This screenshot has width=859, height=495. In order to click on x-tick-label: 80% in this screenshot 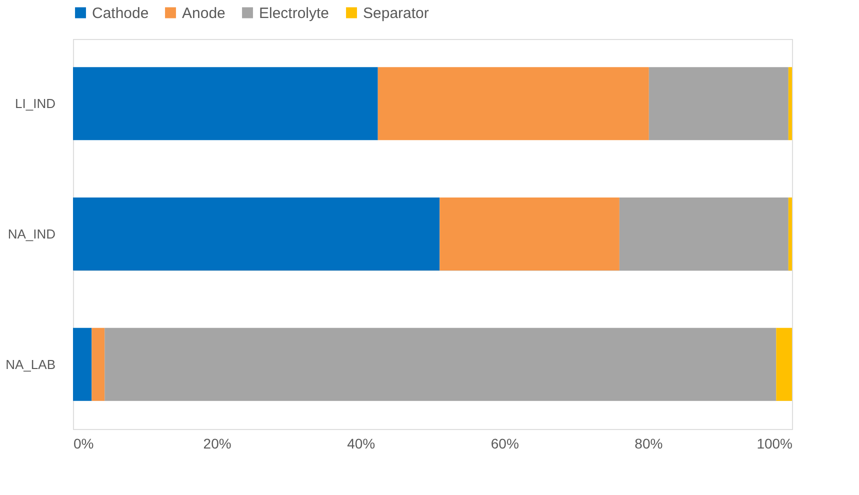, I will do `click(648, 444)`.